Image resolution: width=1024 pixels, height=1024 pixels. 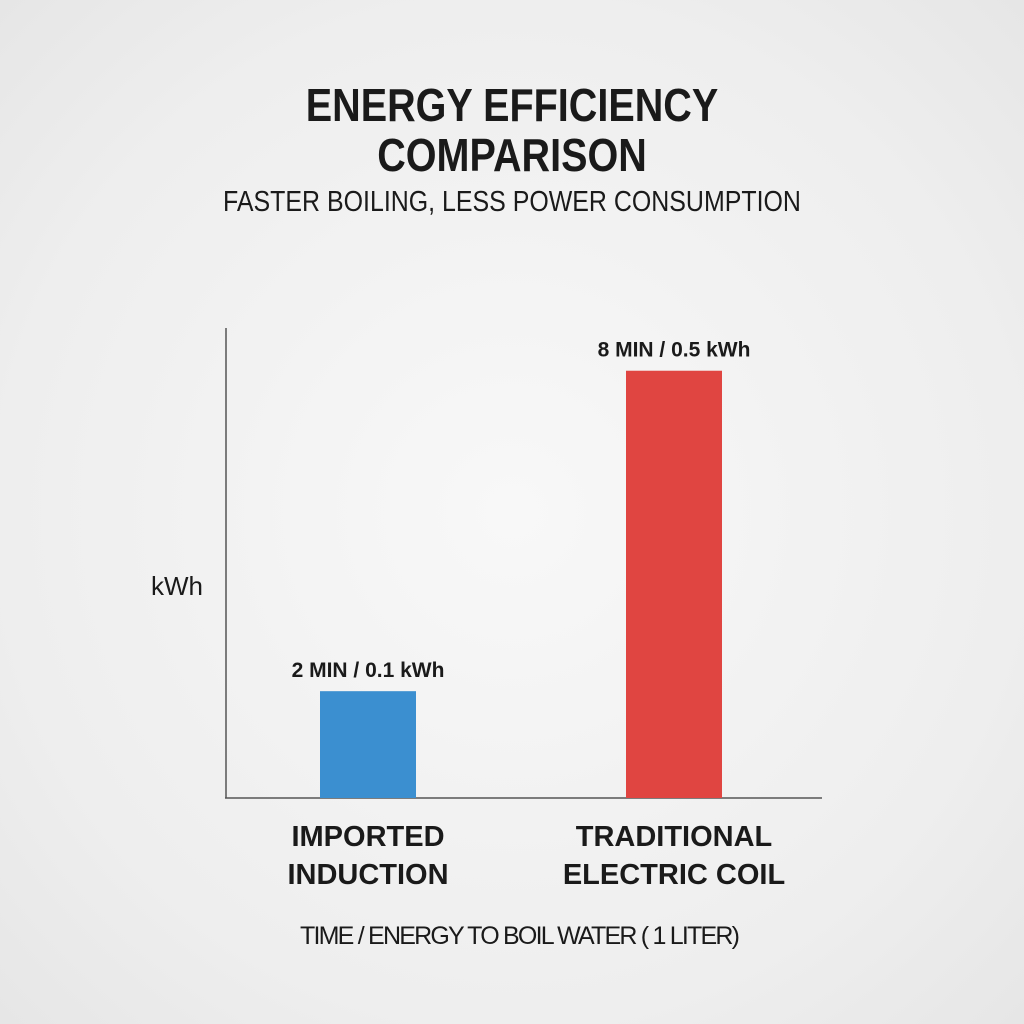 What do you see at coordinates (367, 837) in the screenshot?
I see `category-label-1-line-1: IMPORTED` at bounding box center [367, 837].